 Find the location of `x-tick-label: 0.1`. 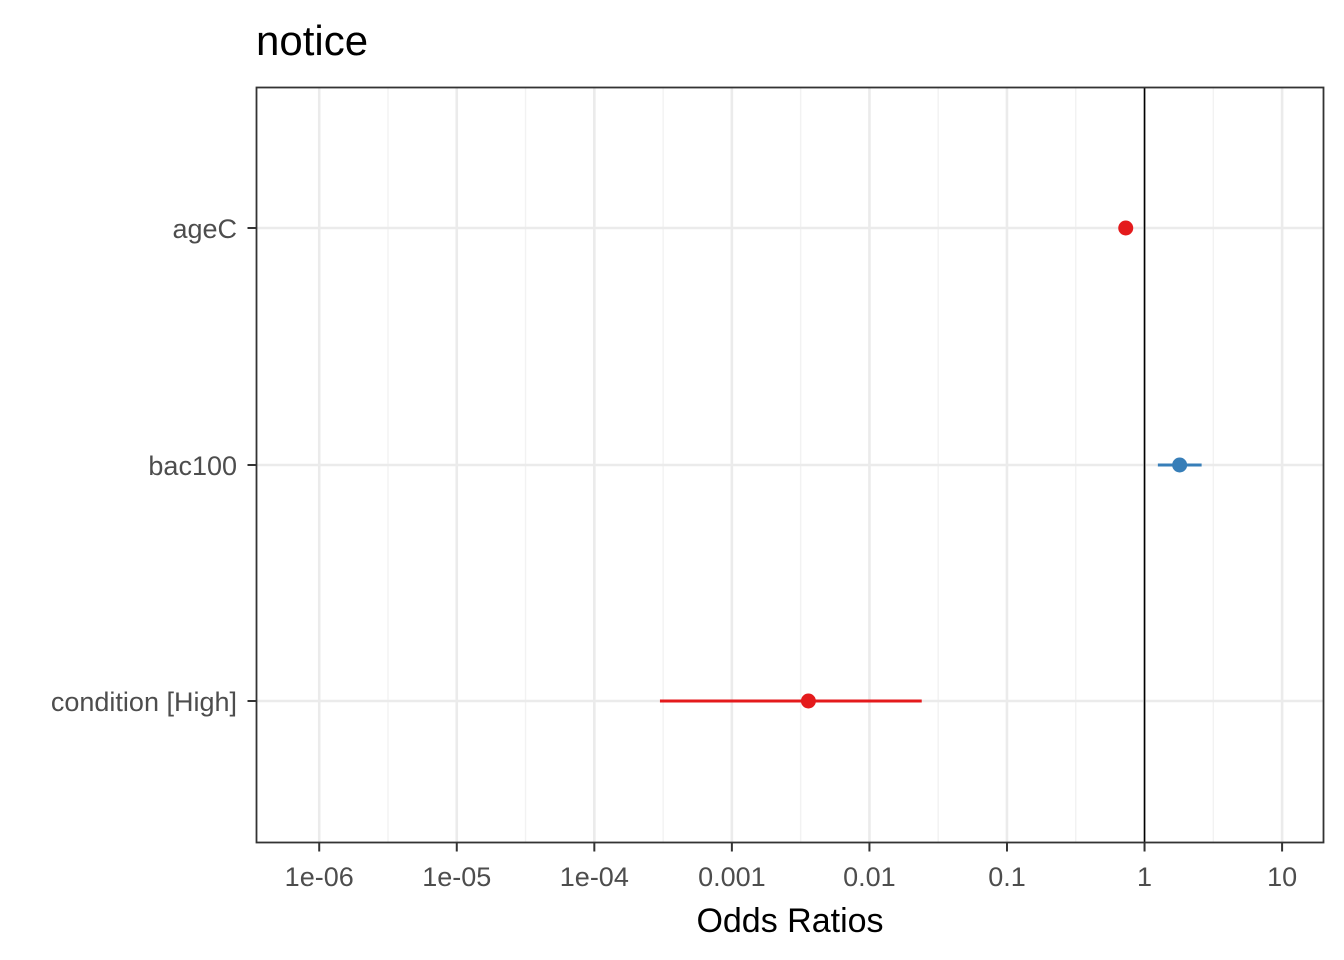

x-tick-label: 0.1 is located at coordinates (1007, 877).